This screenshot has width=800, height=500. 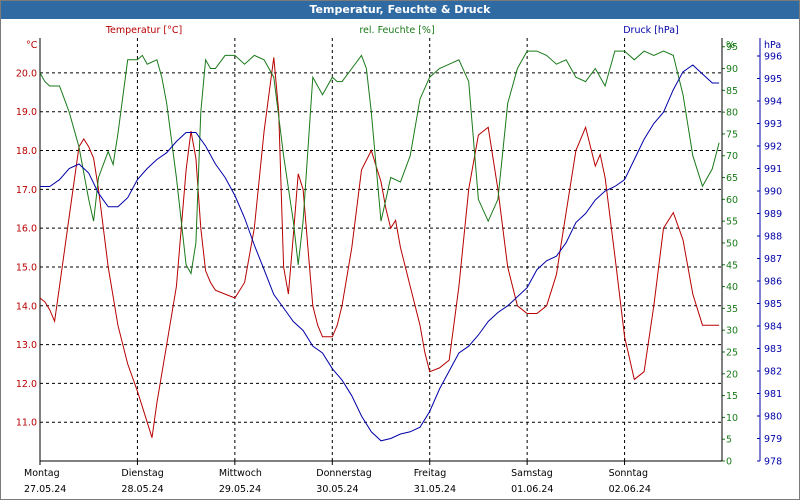 What do you see at coordinates (732, 243) in the screenshot?
I see `humidity-tick-label: 50` at bounding box center [732, 243].